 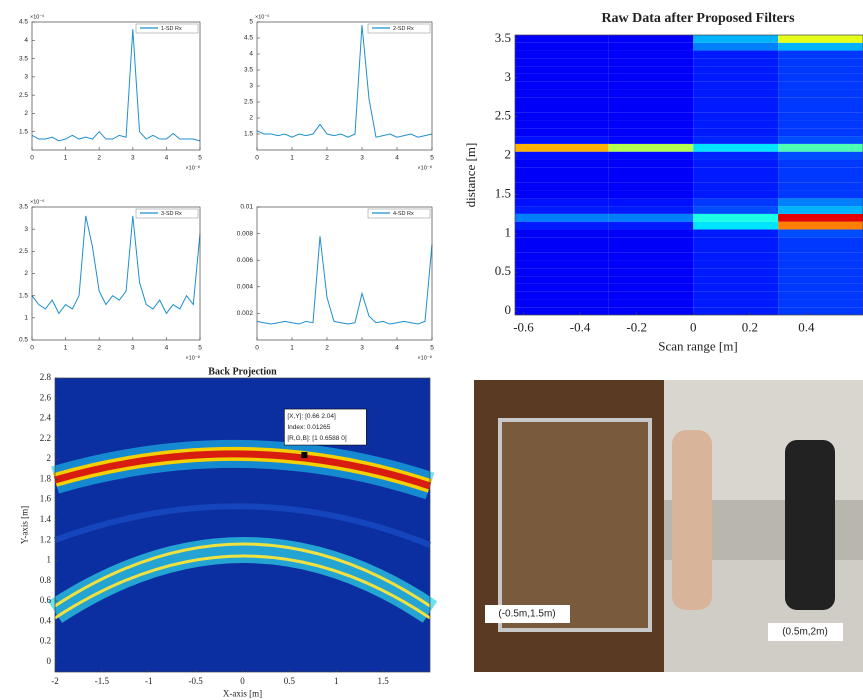 I want to click on arc-glow, so click(x=242, y=580).